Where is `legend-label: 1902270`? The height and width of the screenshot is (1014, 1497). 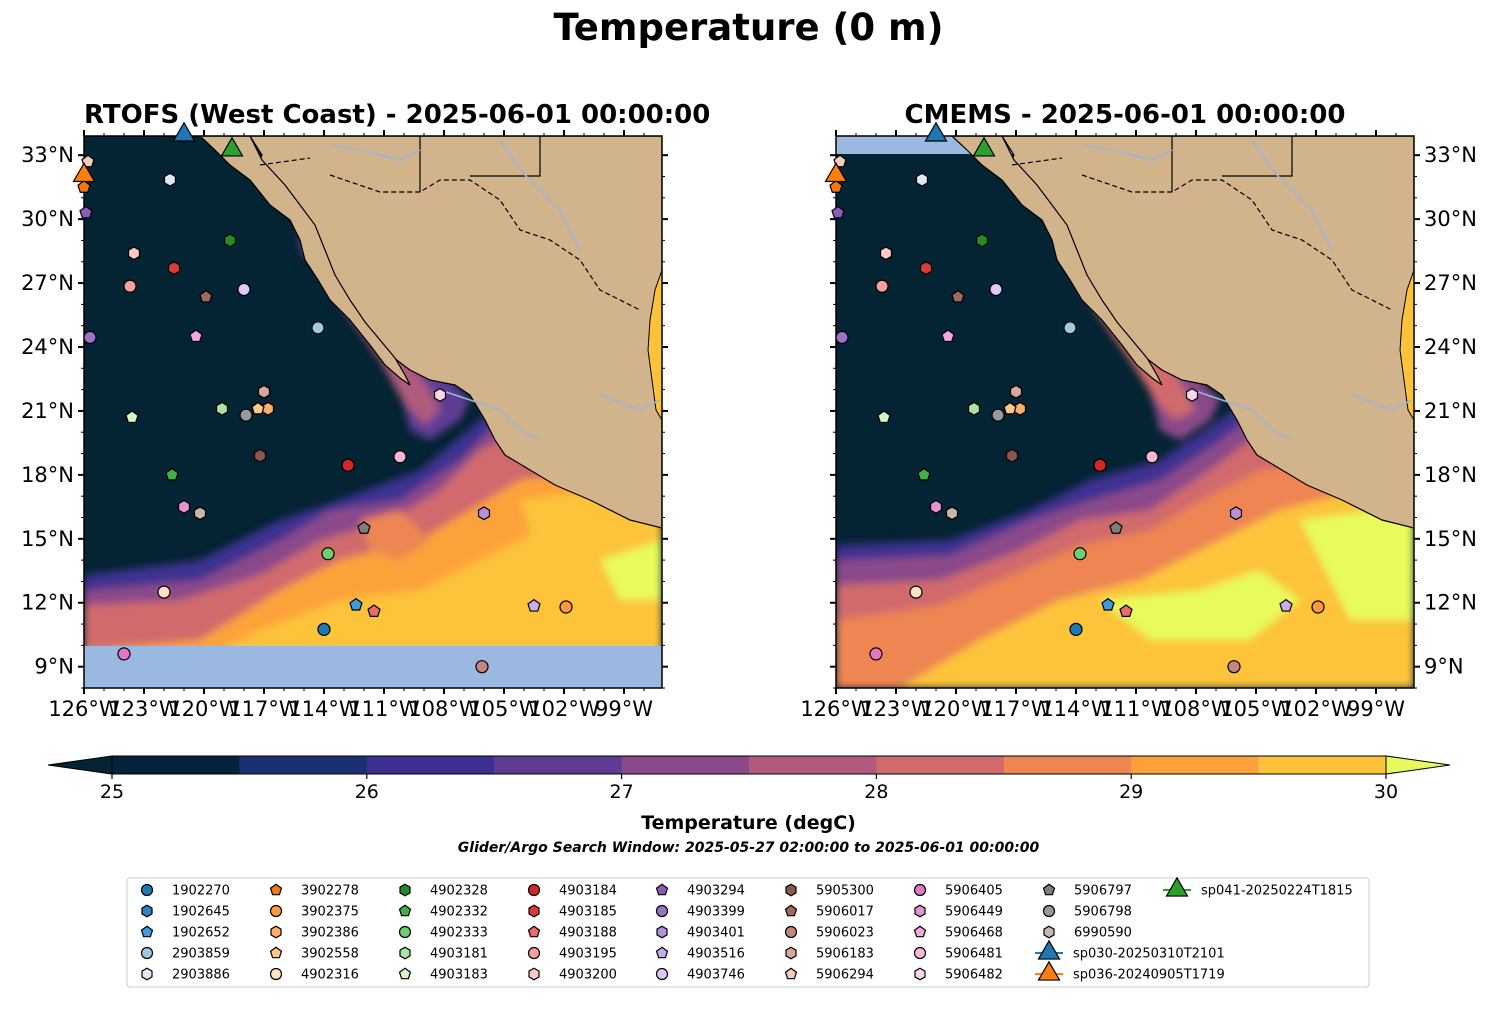
legend-label: 1902270 is located at coordinates (201, 891).